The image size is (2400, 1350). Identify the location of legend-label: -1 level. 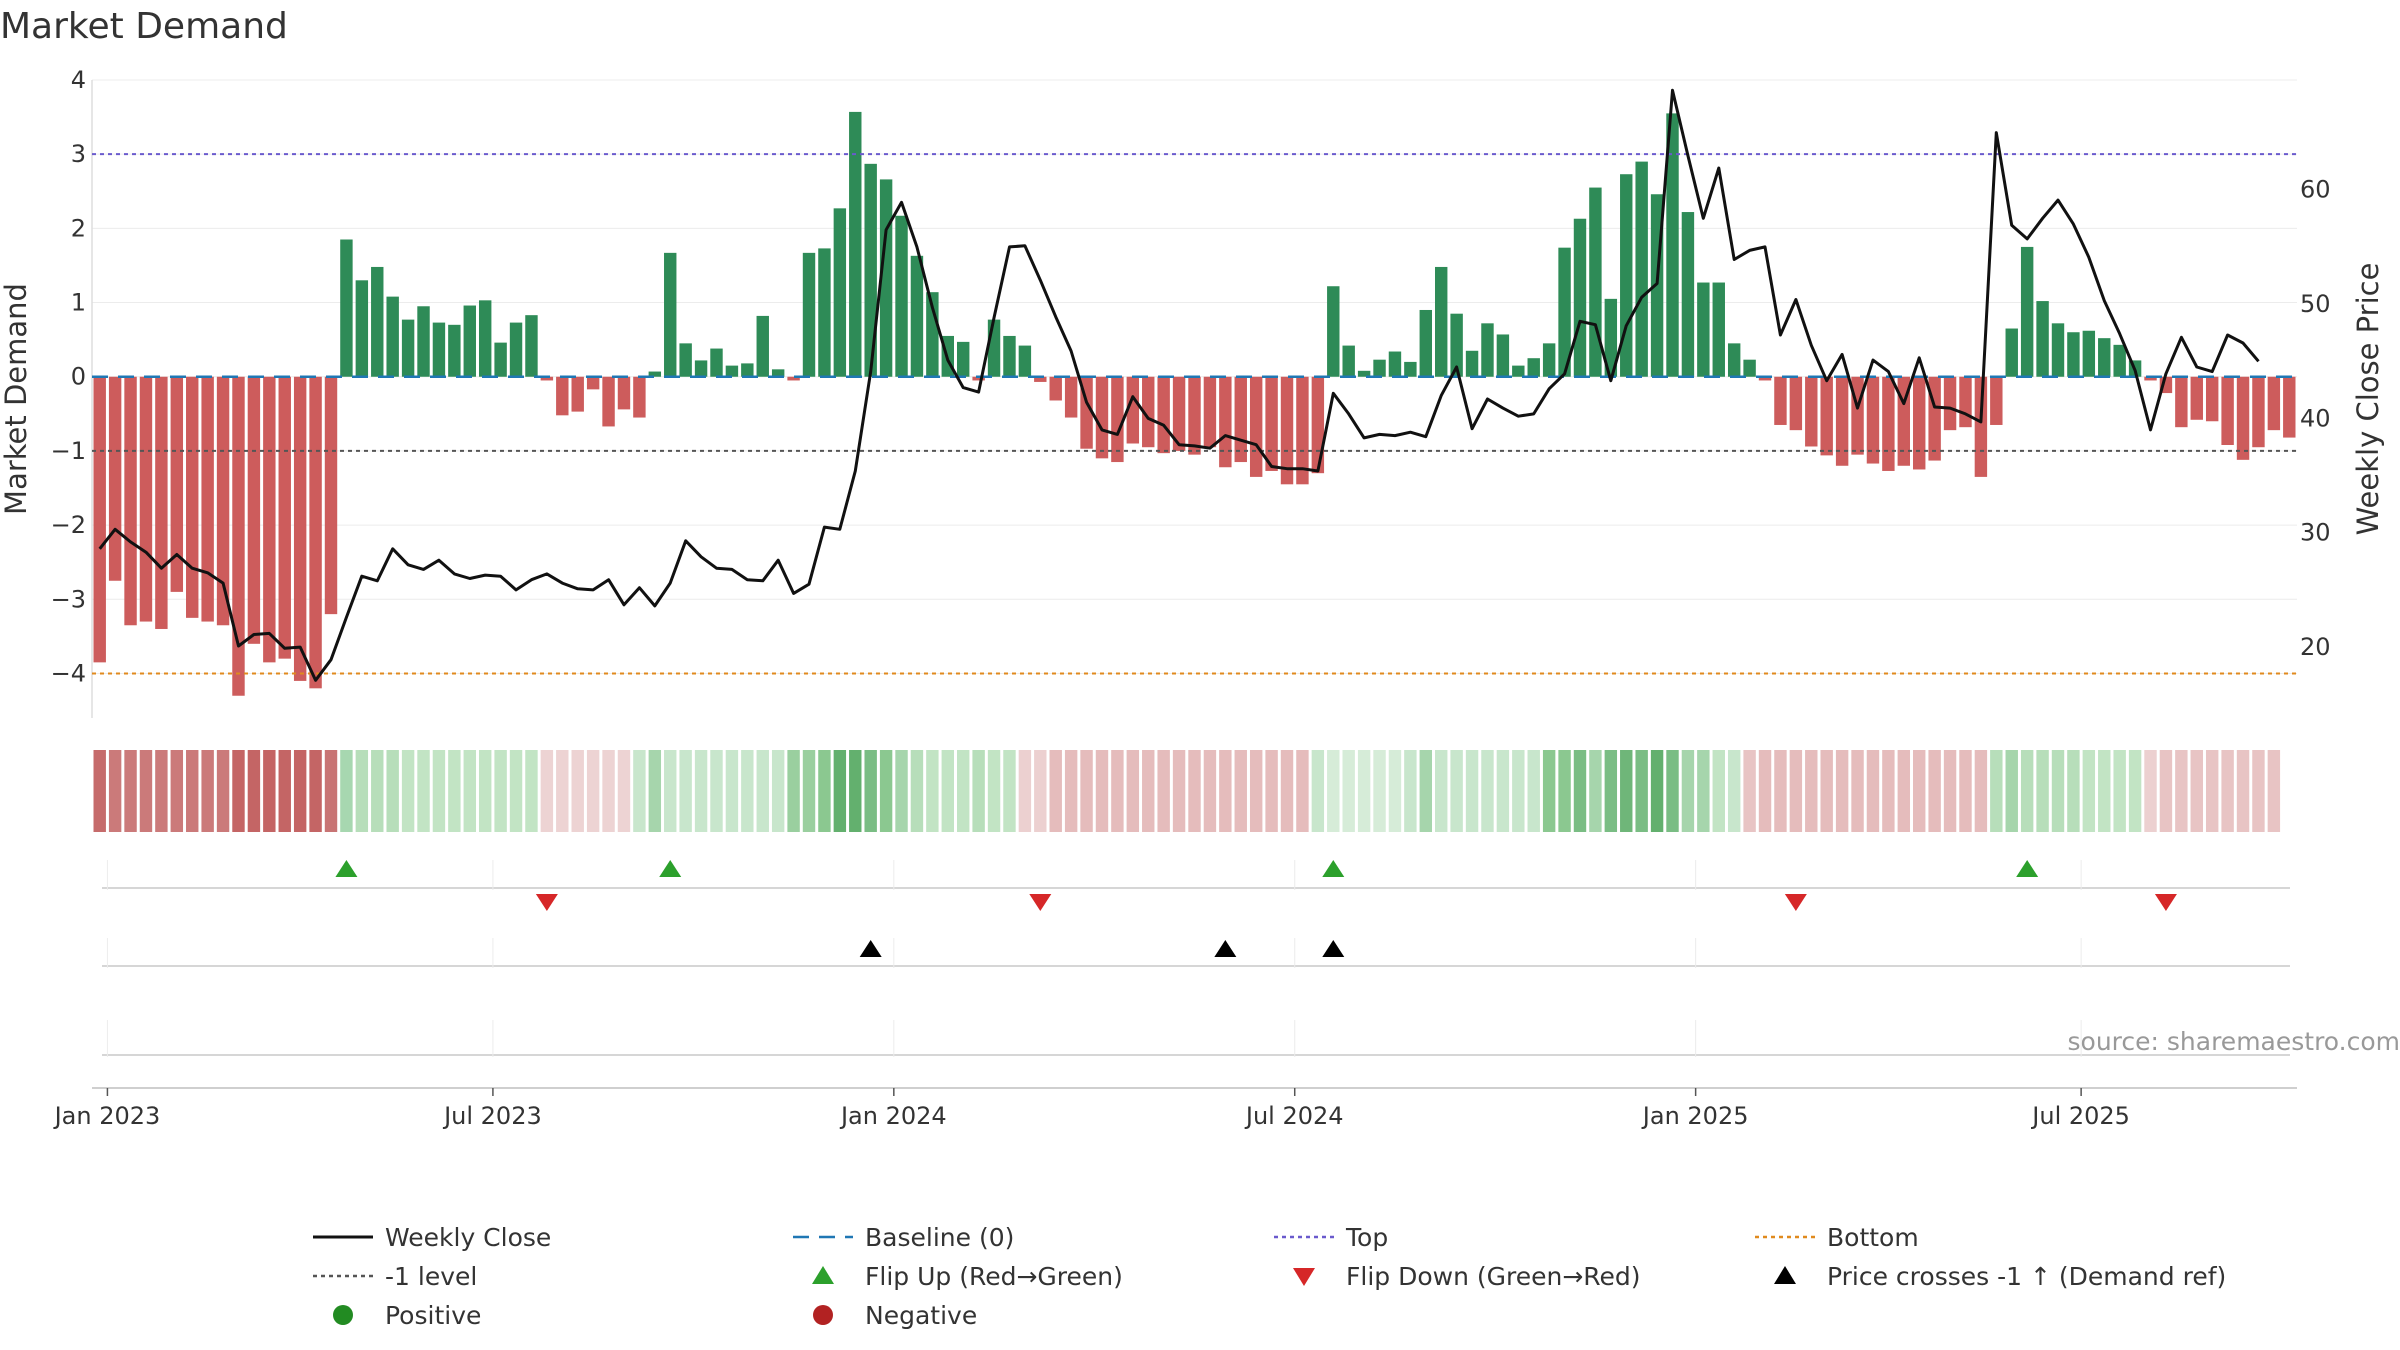
(431, 1276).